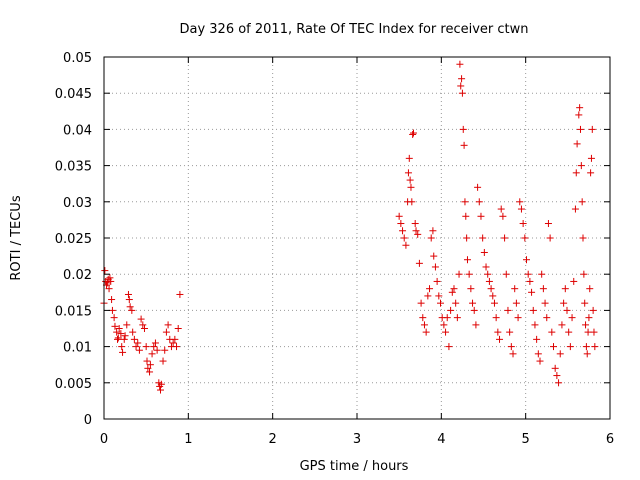 Image resolution: width=640 pixels, height=480 pixels. What do you see at coordinates (273, 439) in the screenshot?
I see `x-tick-label: 2` at bounding box center [273, 439].